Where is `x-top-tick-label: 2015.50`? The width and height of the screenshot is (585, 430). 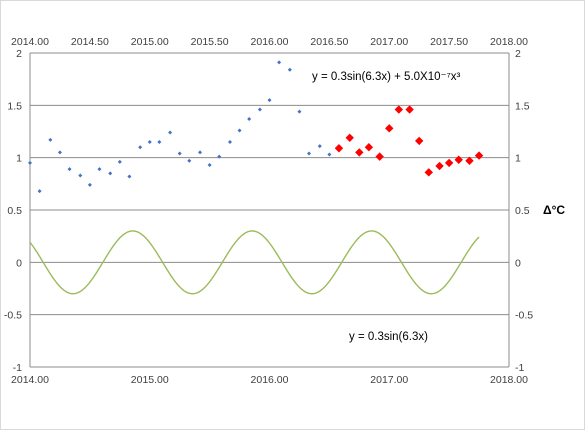 x-top-tick-label: 2015.50 is located at coordinates (210, 42).